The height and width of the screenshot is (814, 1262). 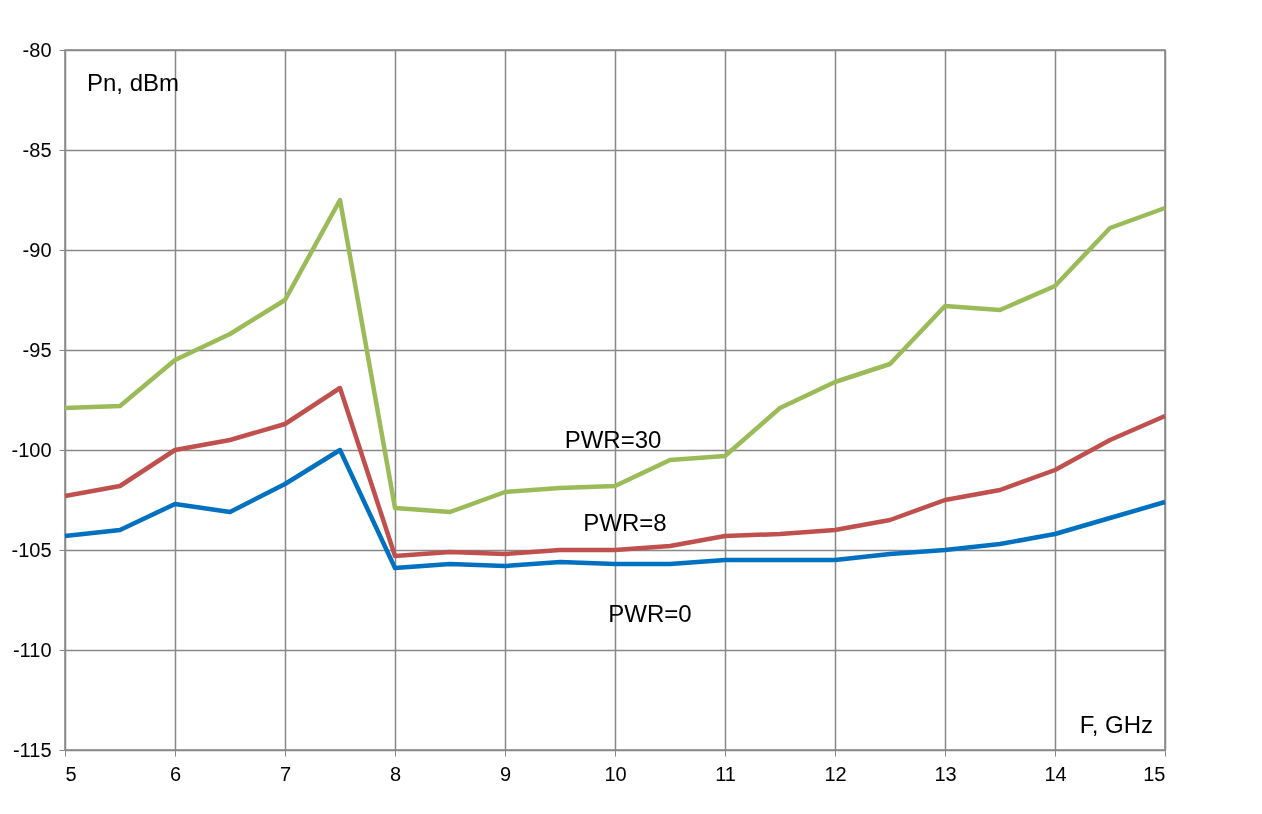 What do you see at coordinates (835, 773) in the screenshot?
I see `x-tick-label: 12` at bounding box center [835, 773].